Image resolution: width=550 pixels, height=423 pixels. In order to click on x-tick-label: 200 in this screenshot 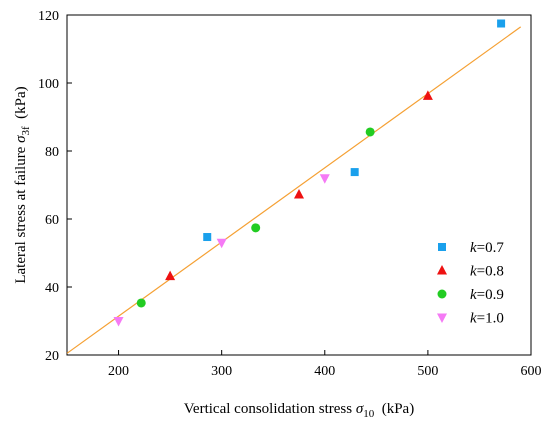, I will do `click(118, 371)`.